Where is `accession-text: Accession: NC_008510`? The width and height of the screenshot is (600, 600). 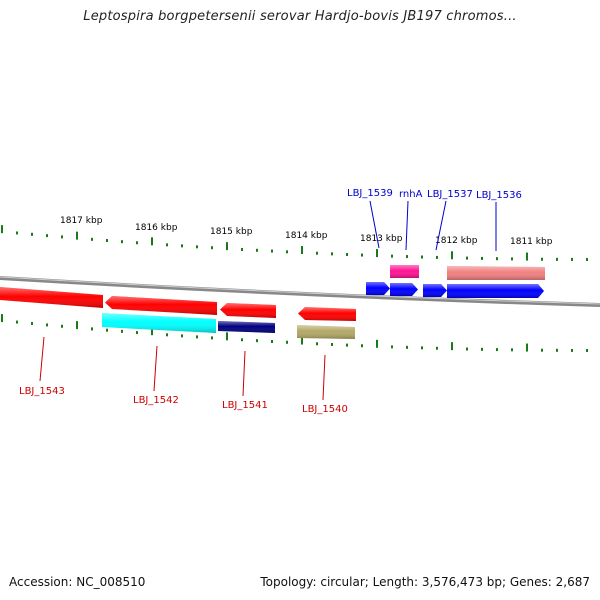
accession-text: Accession: NC_008510 is located at coordinates (77, 582).